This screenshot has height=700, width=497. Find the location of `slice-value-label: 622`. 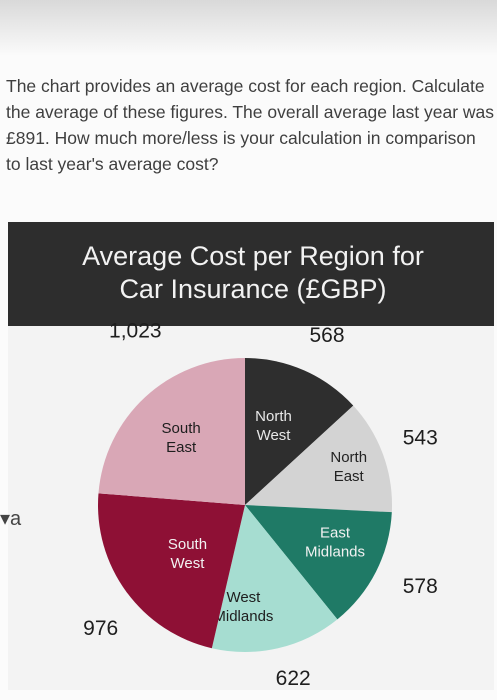

slice-value-label: 622 is located at coordinates (293, 678).